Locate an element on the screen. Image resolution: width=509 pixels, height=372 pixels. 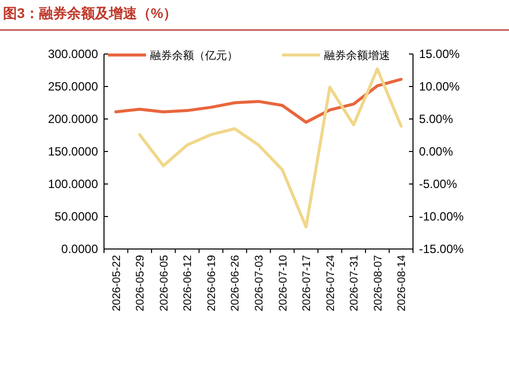
y2-tick-label: 0.00% is located at coordinates (436, 151).